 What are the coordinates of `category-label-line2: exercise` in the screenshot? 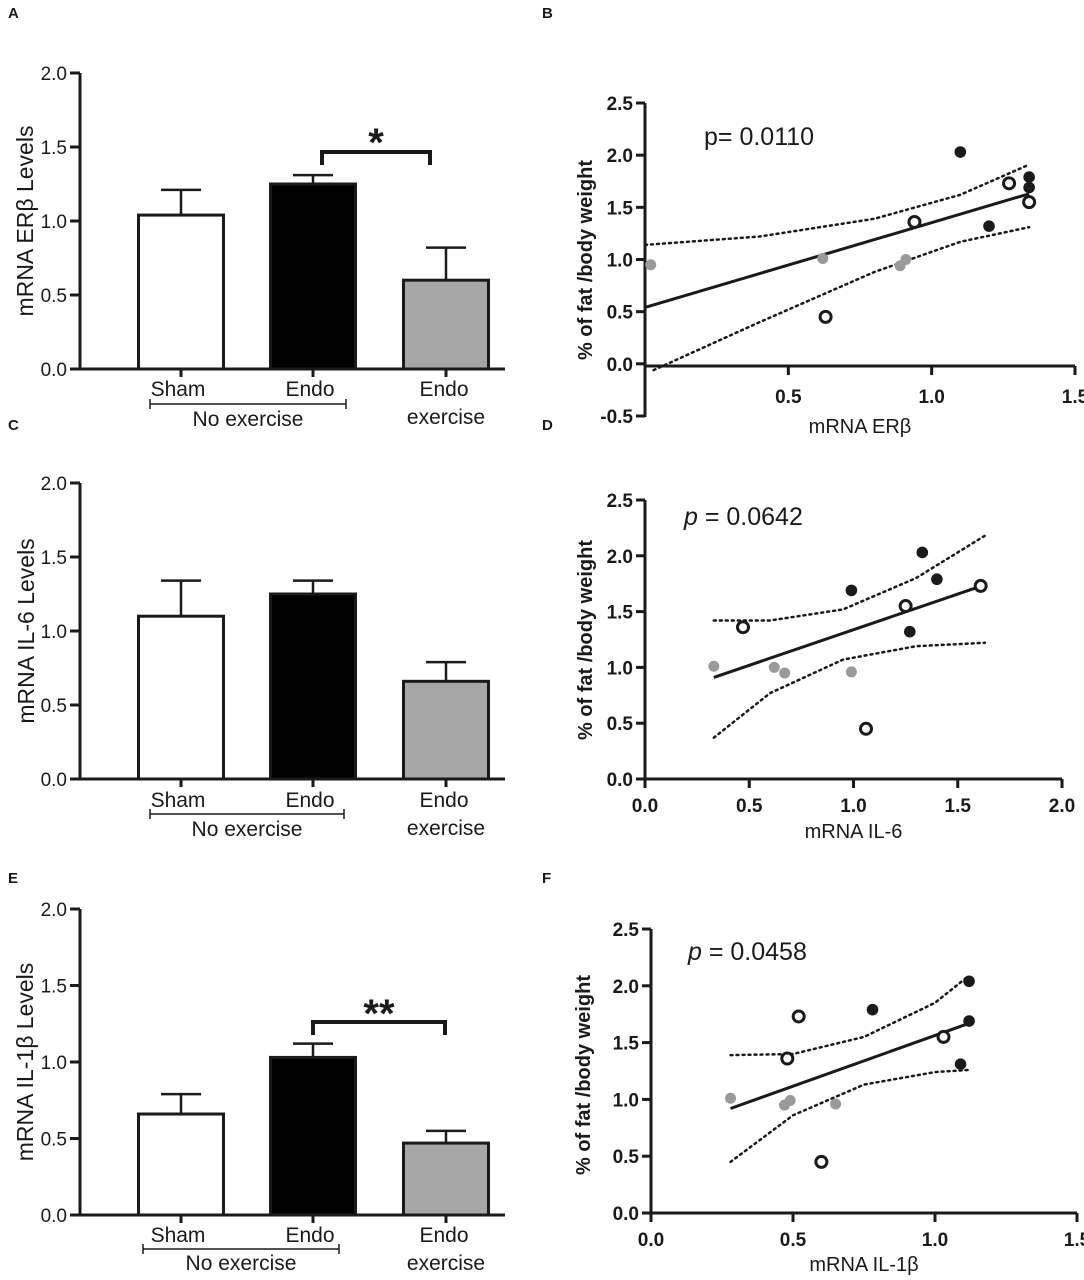 It's located at (446, 828).